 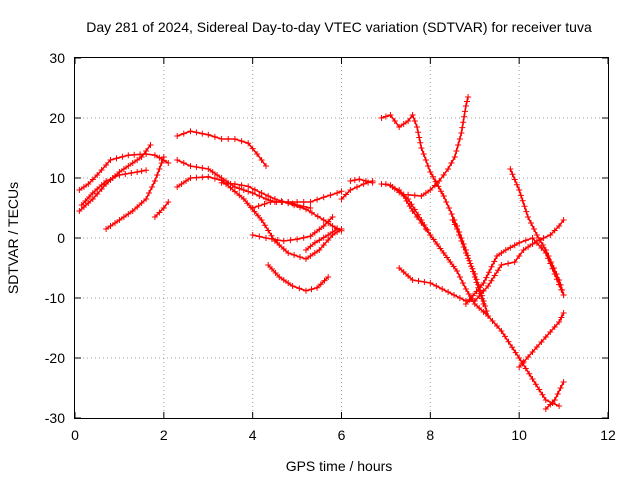 I want to click on series-line, so click(x=481, y=260).